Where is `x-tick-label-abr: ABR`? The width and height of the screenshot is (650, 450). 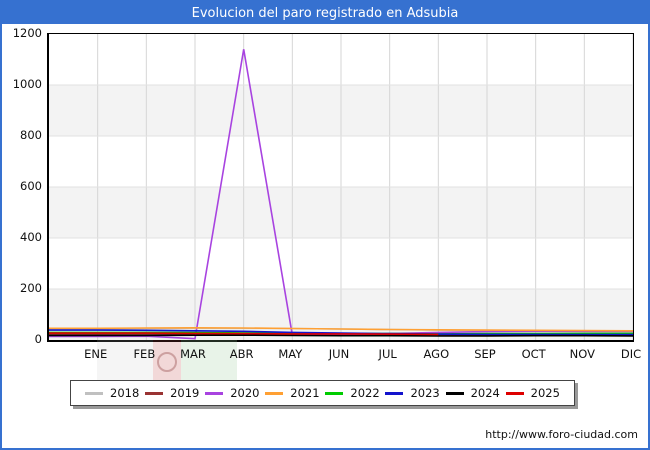
x-tick-label-abr: ABR is located at coordinates (241, 354).